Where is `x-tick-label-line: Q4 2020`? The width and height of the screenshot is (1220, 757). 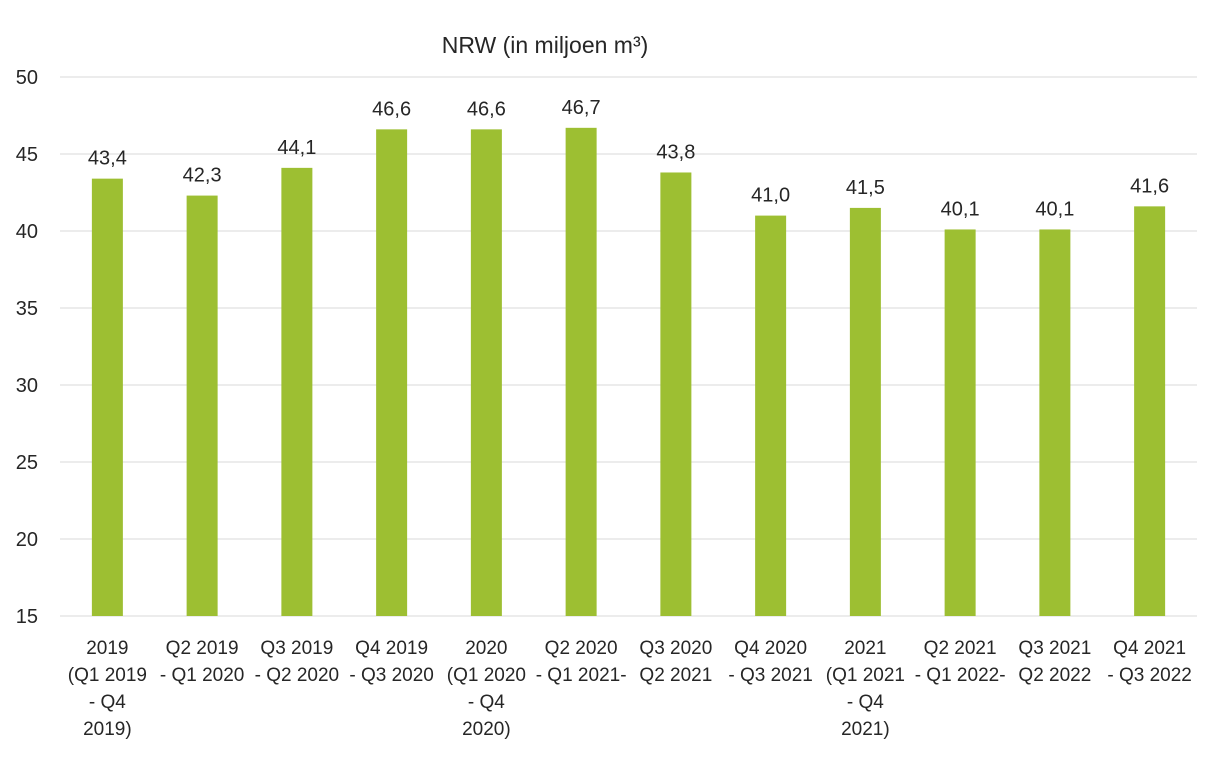
x-tick-label-line: Q4 2020 is located at coordinates (770, 648).